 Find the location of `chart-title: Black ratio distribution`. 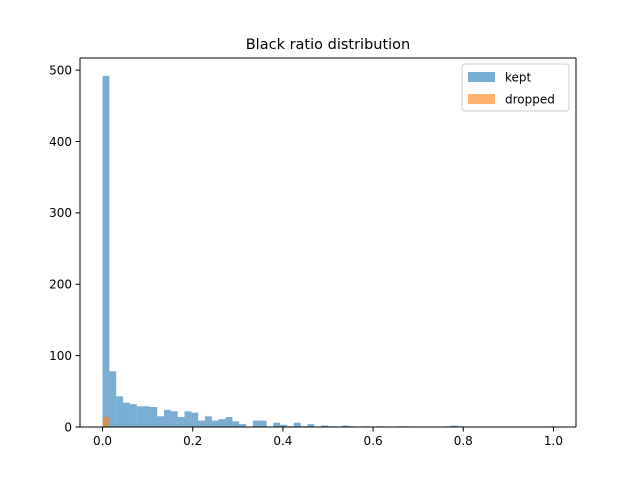

chart-title: Black ratio distribution is located at coordinates (328, 45).